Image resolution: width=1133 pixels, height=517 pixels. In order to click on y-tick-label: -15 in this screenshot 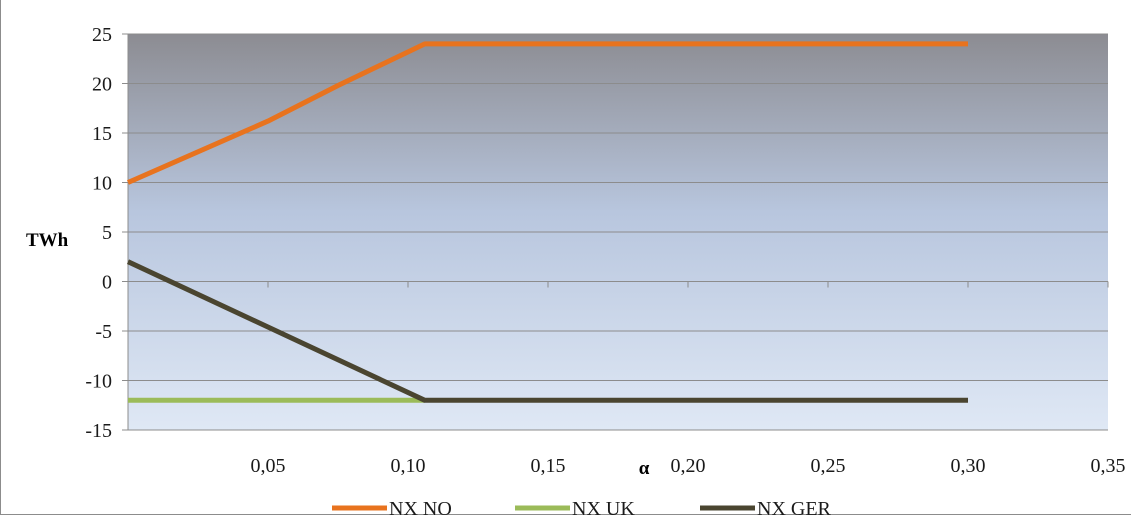, I will do `click(98, 431)`.